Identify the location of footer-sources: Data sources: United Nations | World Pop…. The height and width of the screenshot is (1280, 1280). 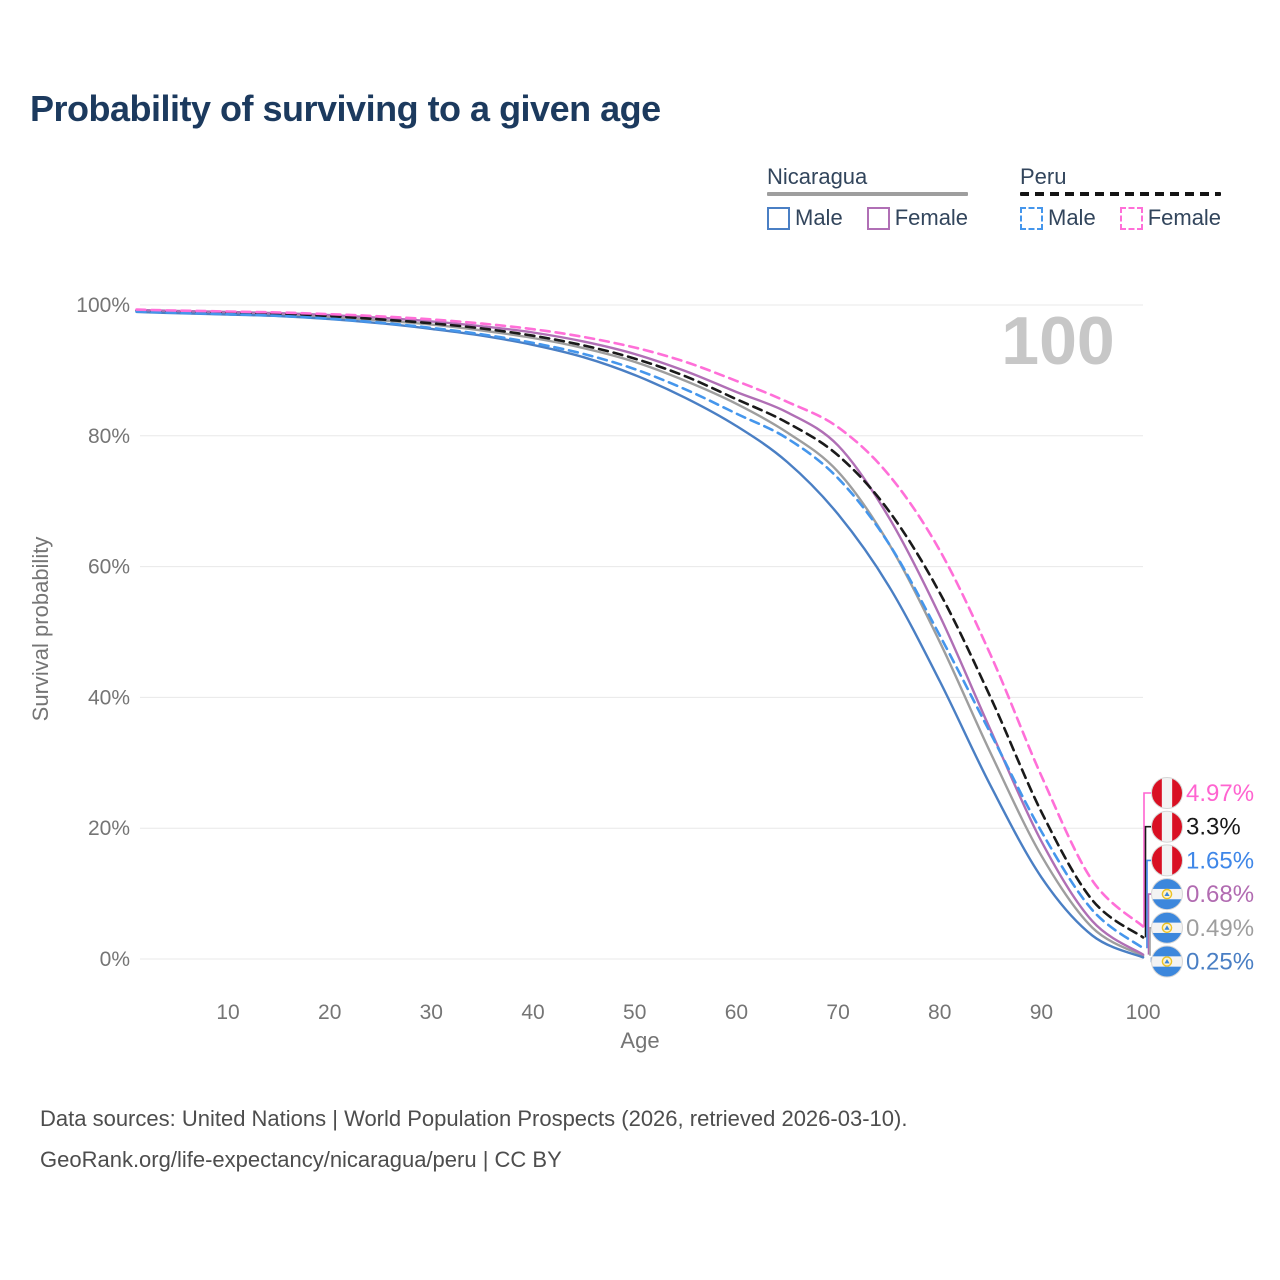
(474, 1118).